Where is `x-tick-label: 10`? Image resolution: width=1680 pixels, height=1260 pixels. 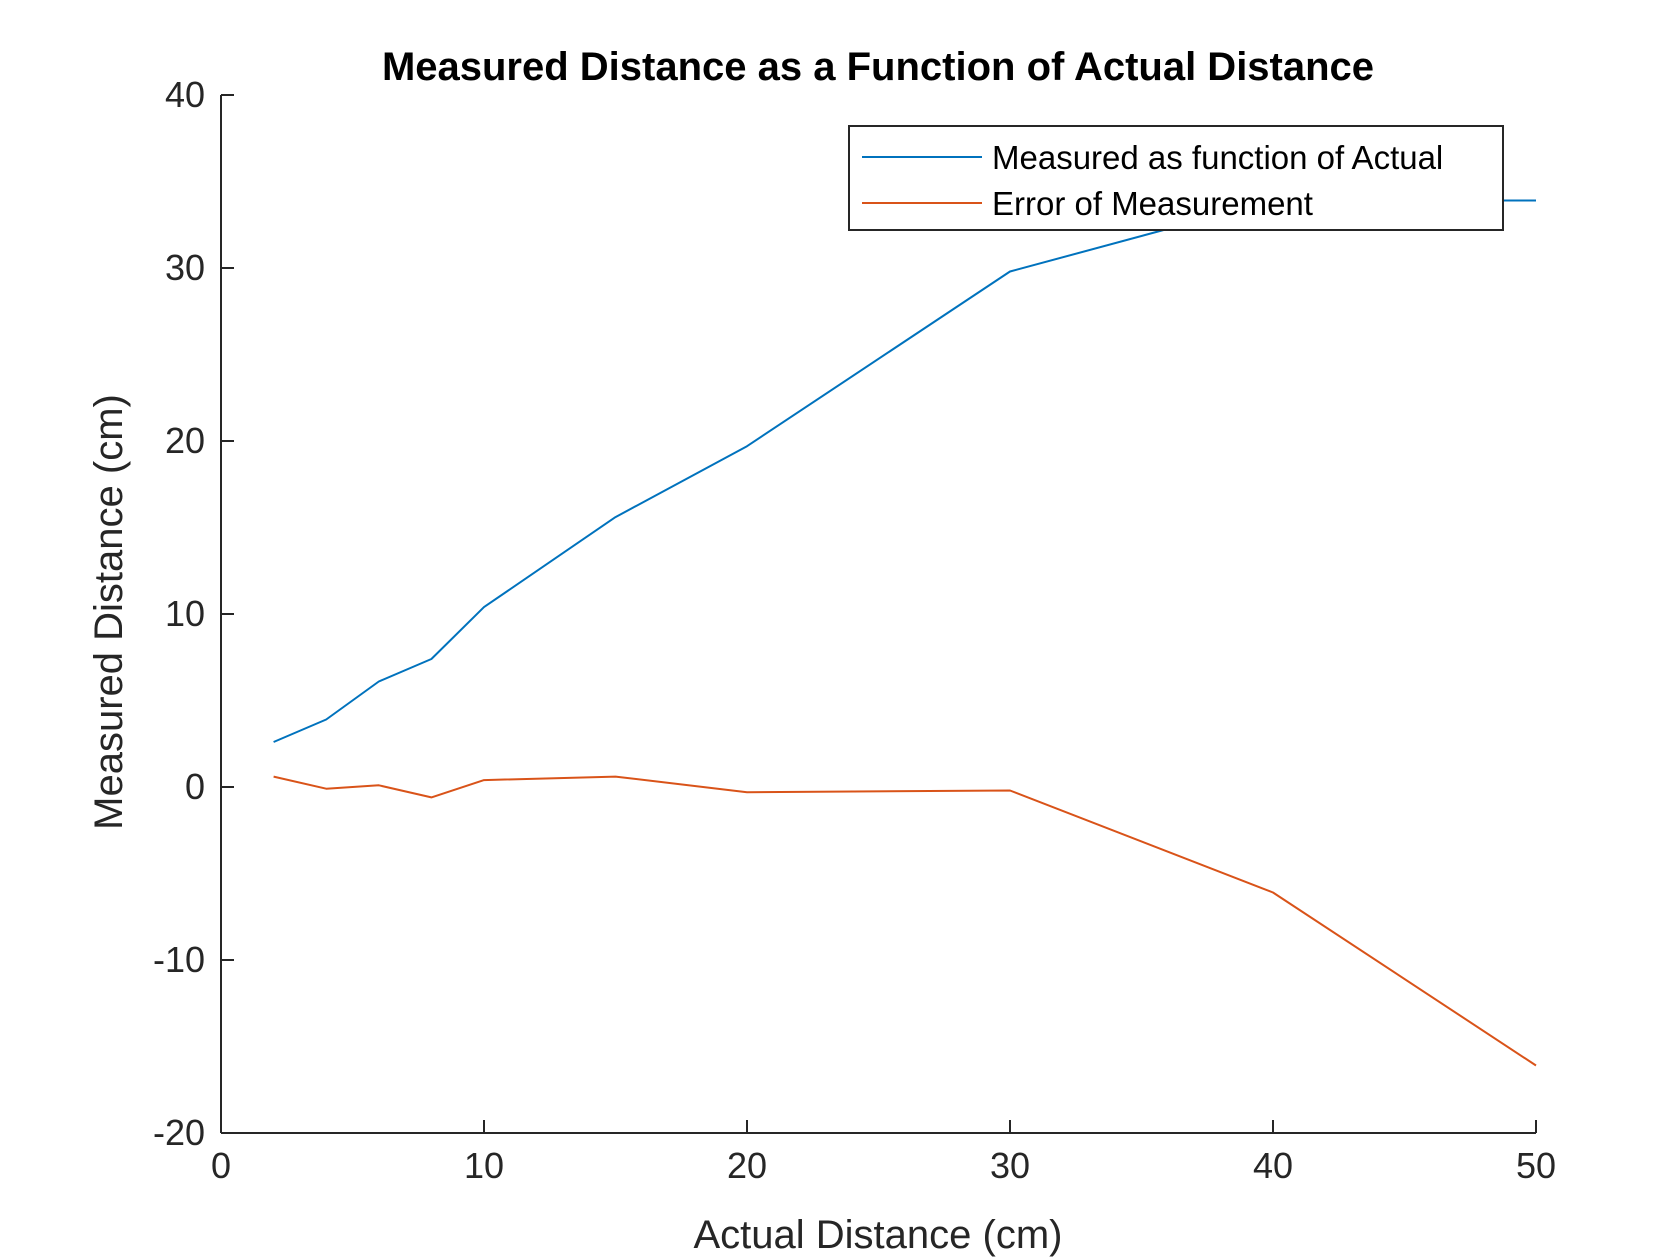
x-tick-label: 10 is located at coordinates (484, 1165).